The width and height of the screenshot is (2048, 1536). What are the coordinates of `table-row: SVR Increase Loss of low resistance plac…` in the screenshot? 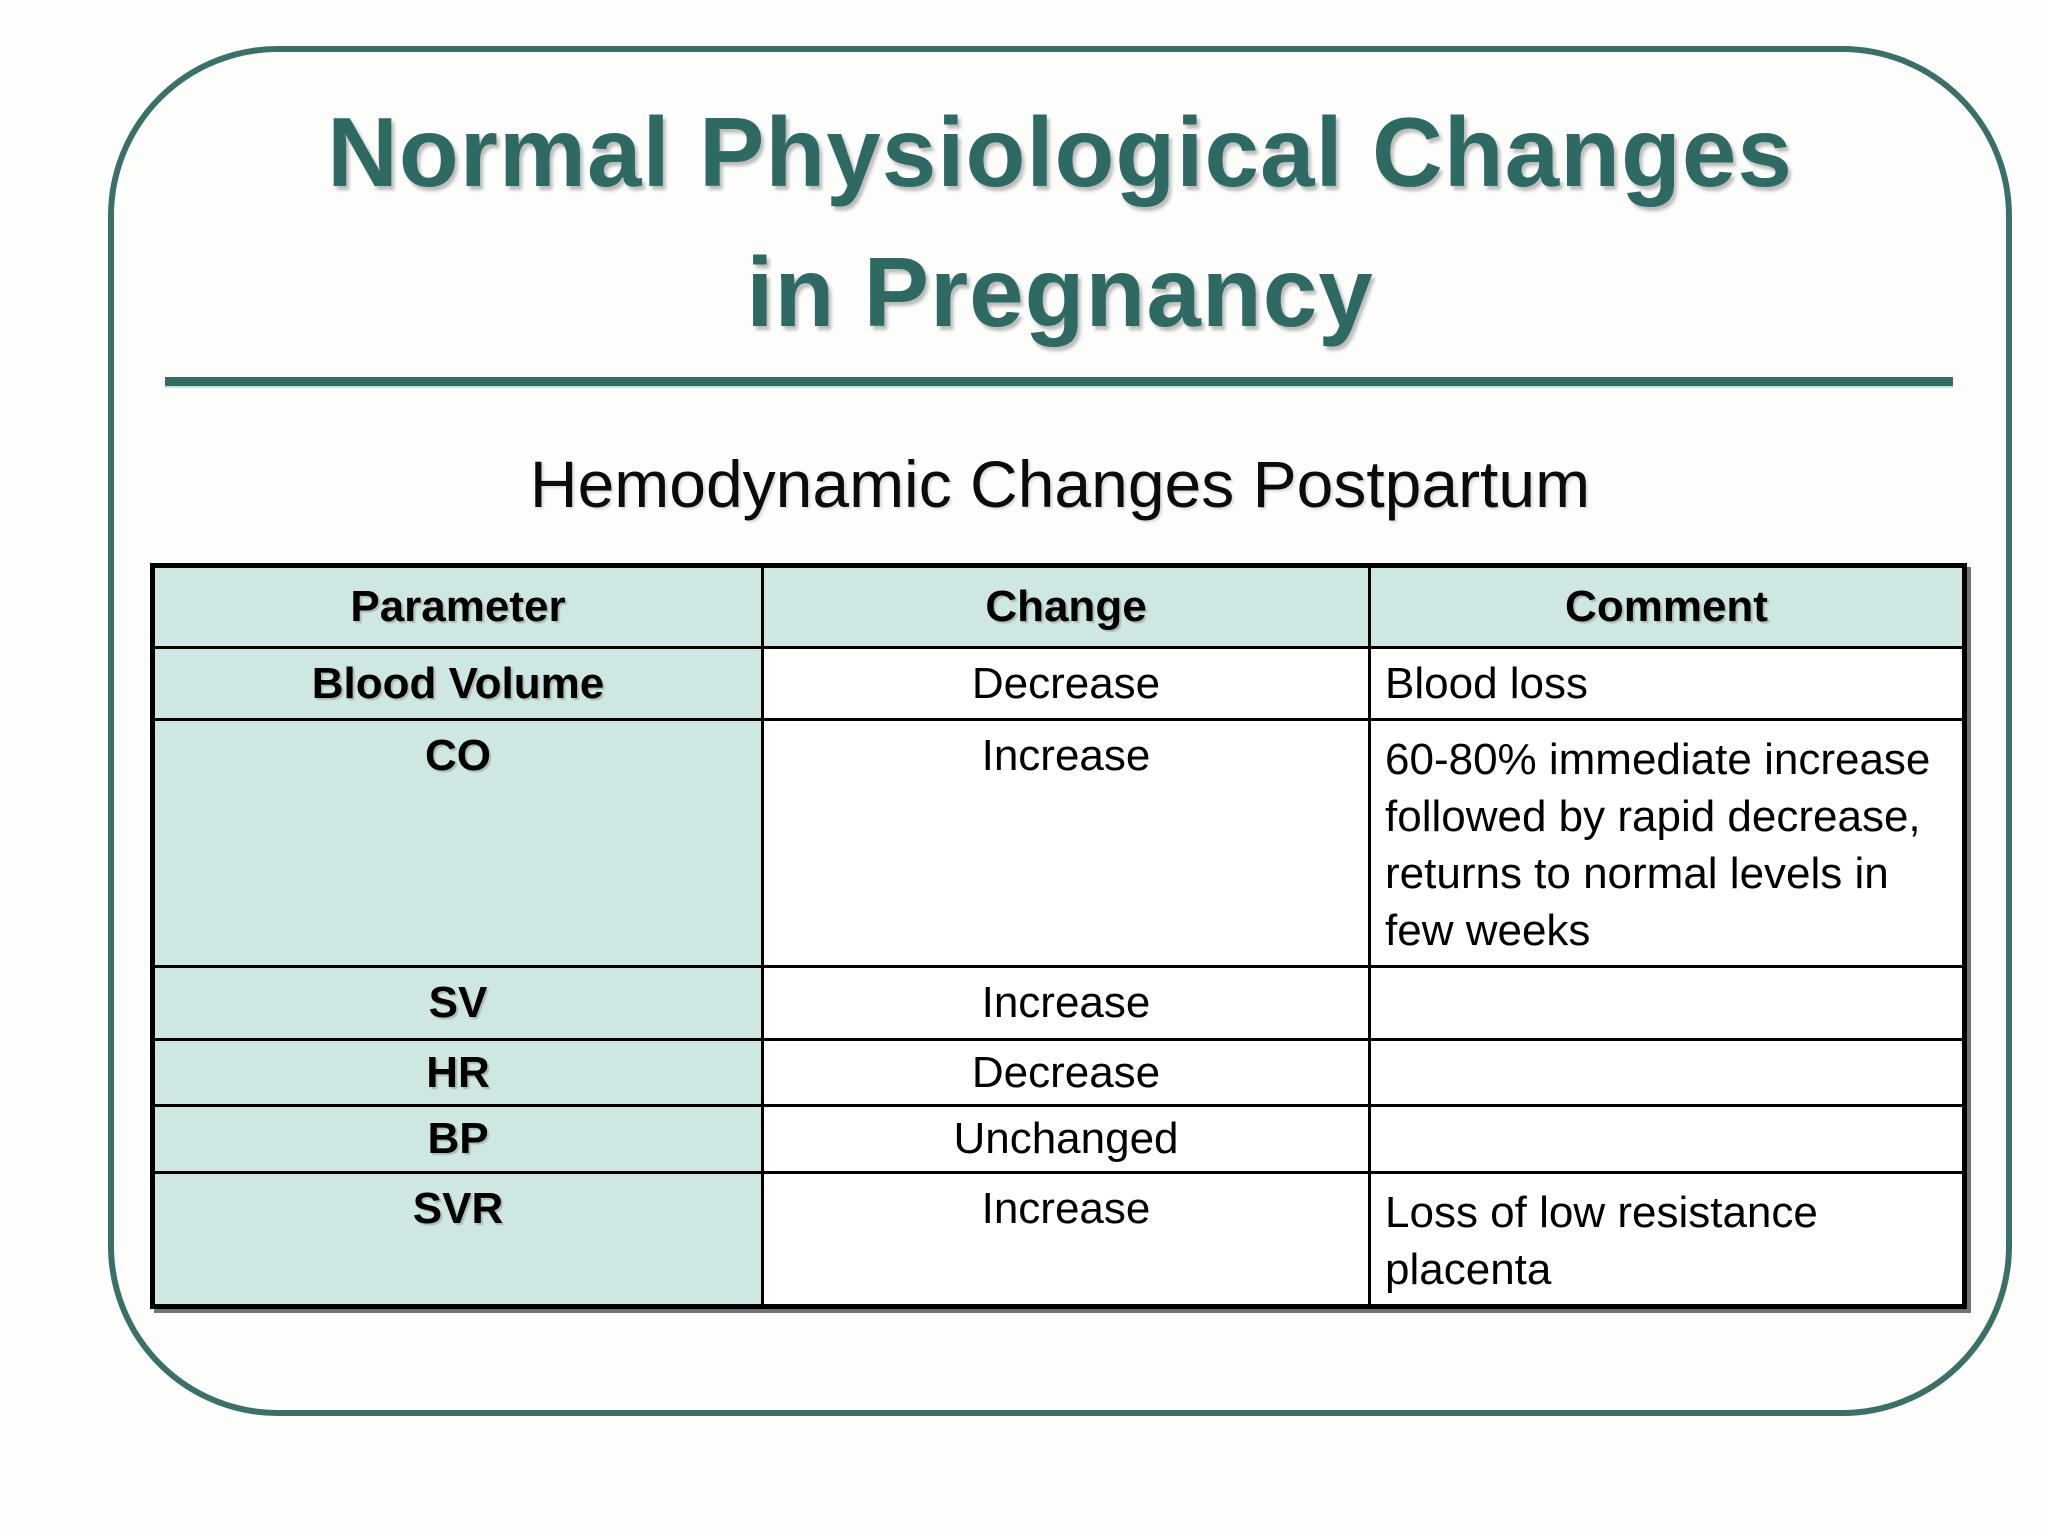 It's located at (1058, 1239).